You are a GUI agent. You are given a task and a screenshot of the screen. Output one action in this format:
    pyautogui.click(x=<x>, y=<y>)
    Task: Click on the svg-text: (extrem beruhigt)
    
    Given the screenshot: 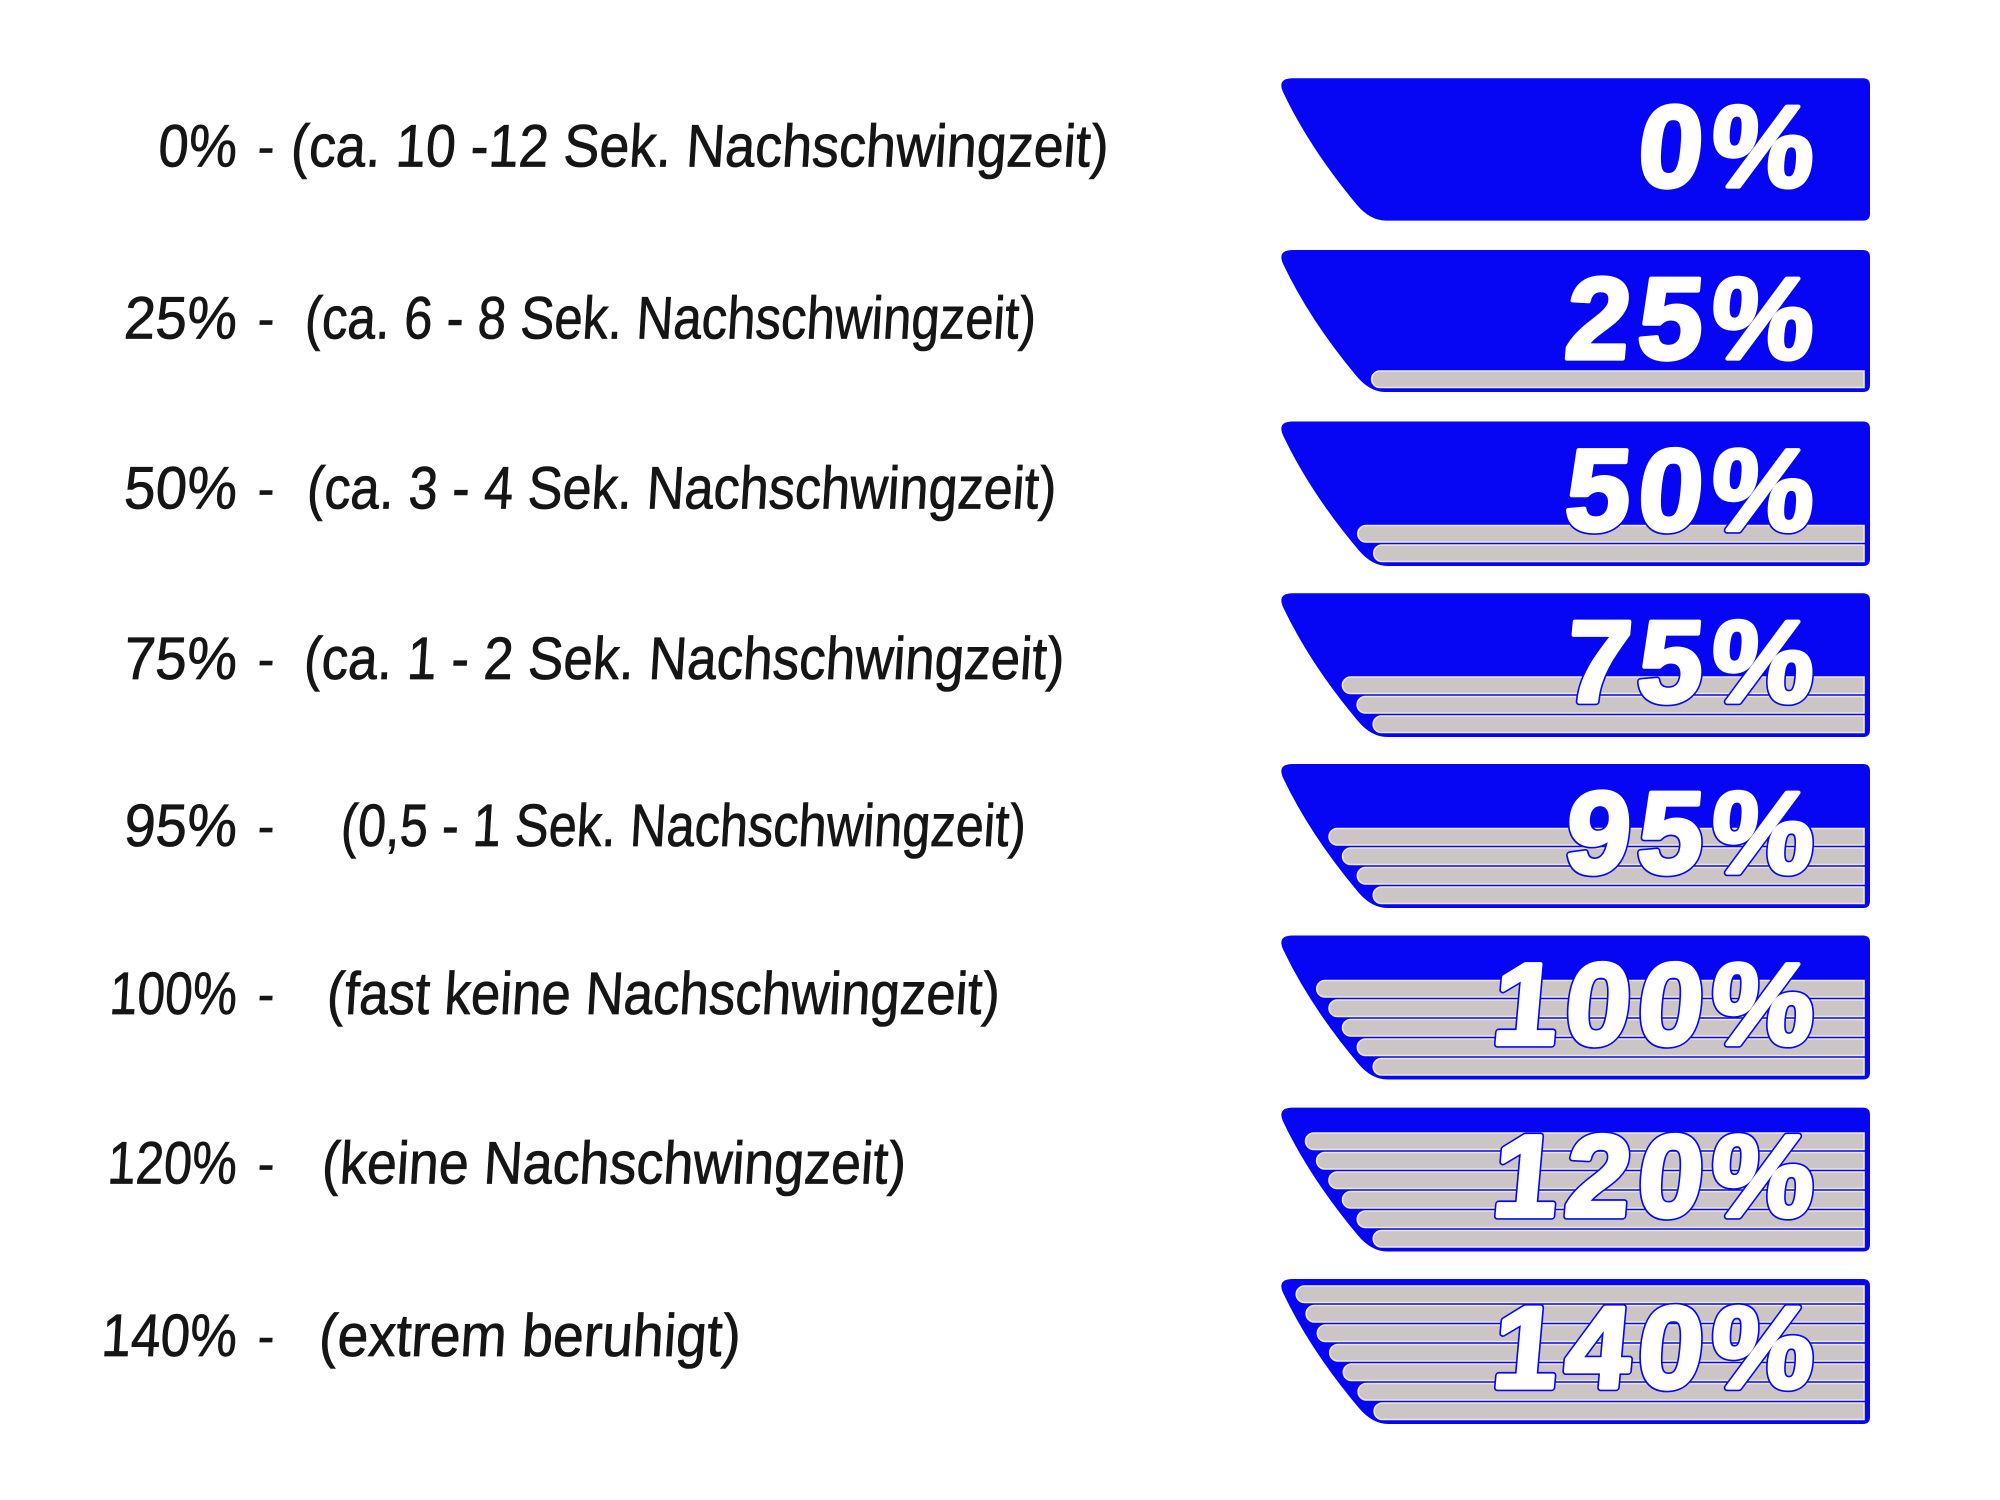 What is the action you would take?
    pyautogui.click(x=530, y=1336)
    